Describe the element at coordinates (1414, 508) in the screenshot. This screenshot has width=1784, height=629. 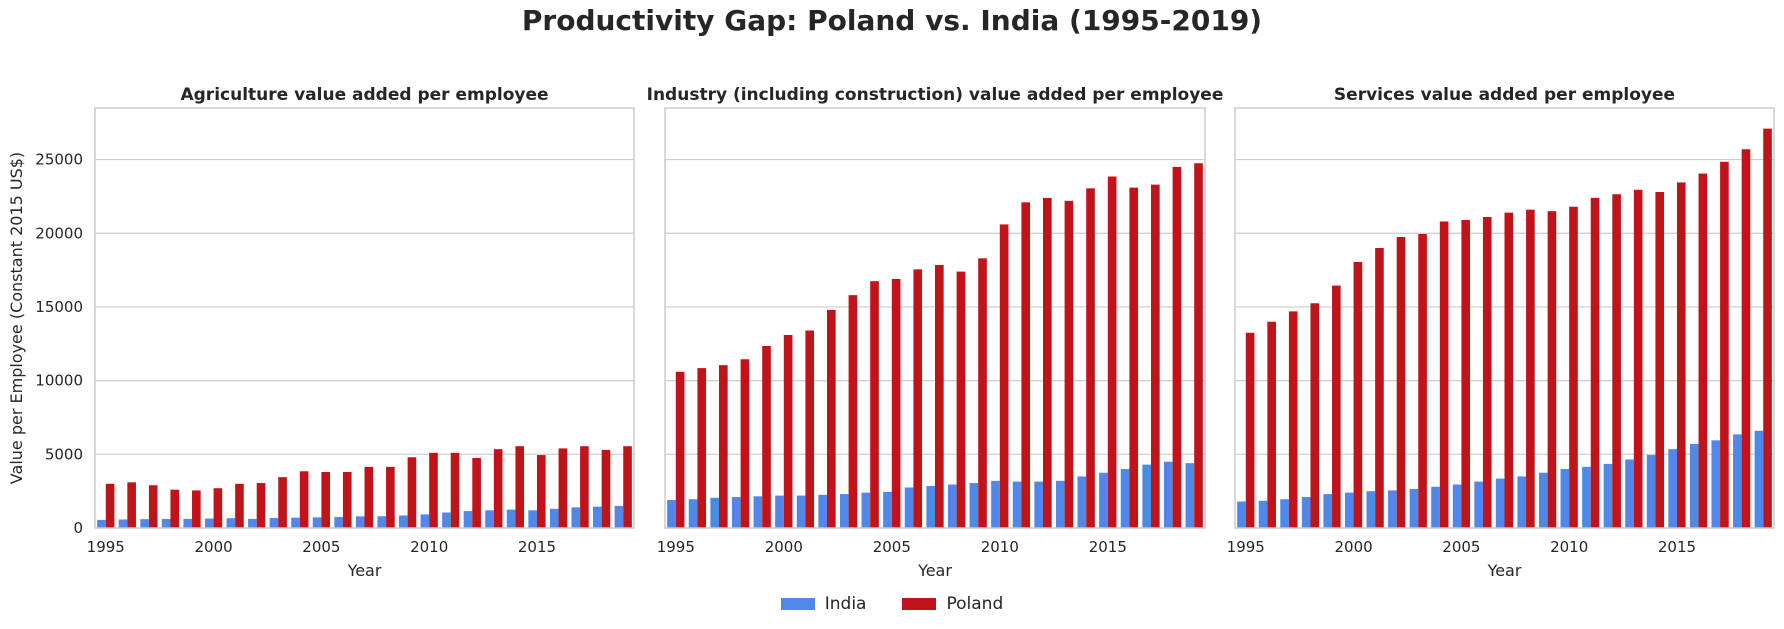
I see `bar-india-2003` at that location.